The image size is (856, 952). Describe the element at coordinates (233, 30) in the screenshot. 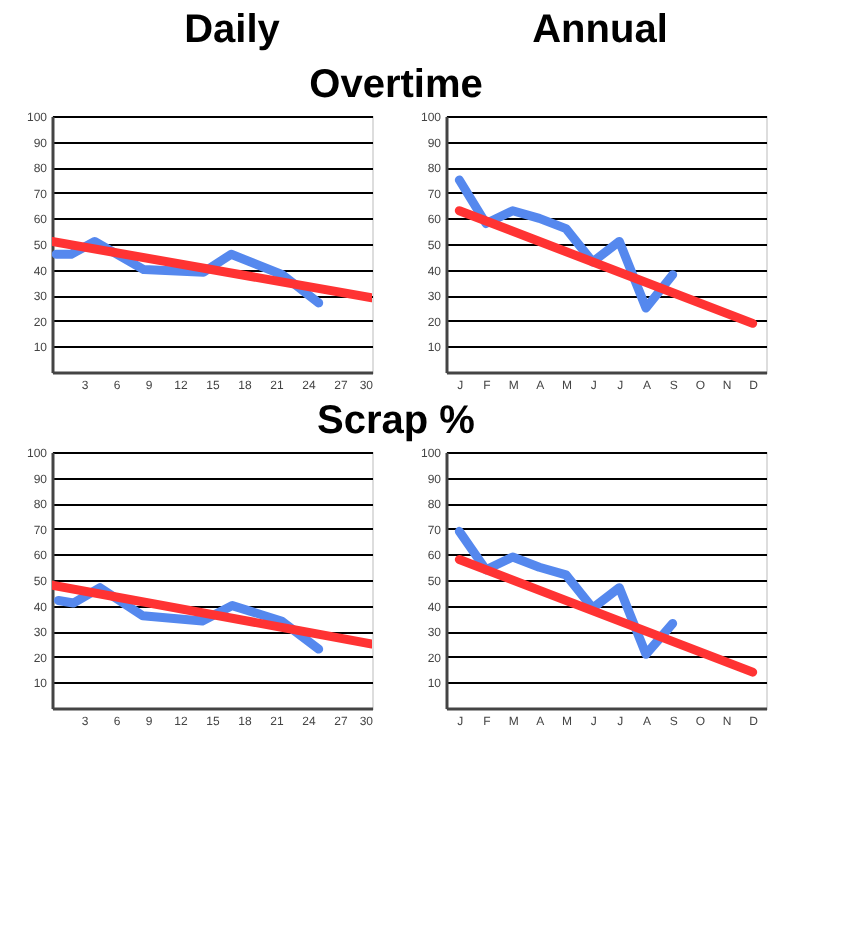

I see `text: Daily` at that location.